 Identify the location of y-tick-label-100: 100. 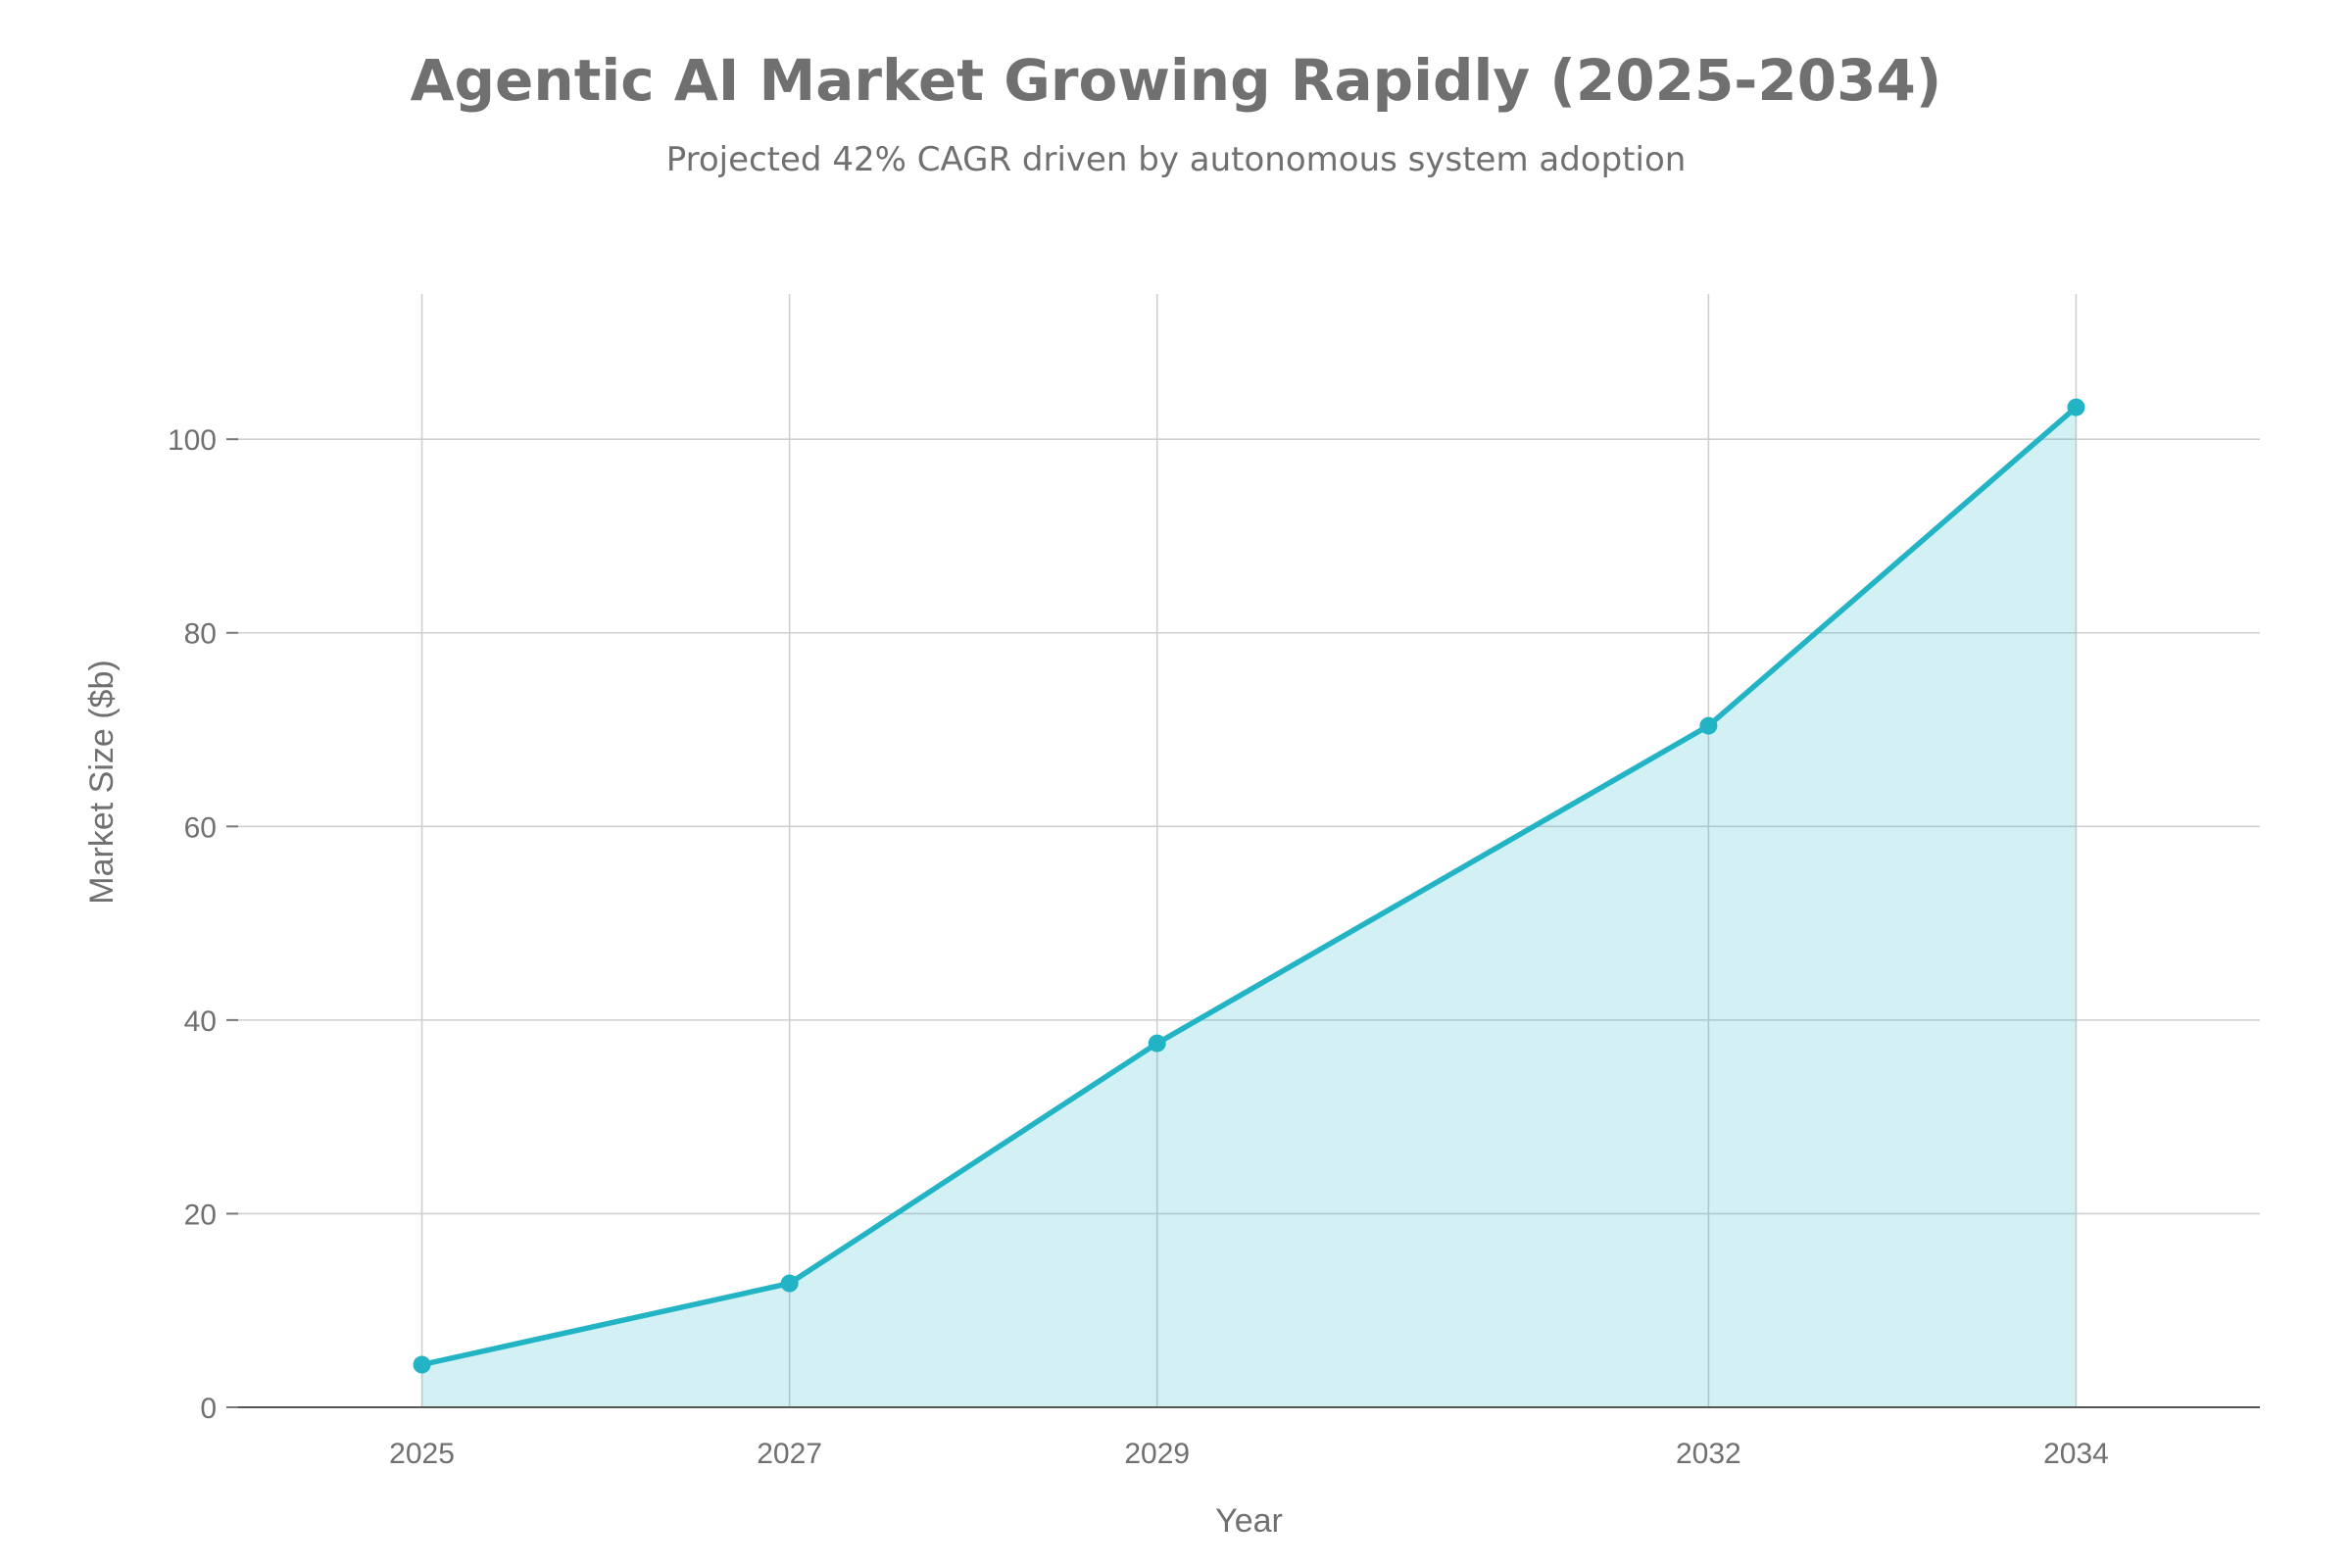
(192, 440).